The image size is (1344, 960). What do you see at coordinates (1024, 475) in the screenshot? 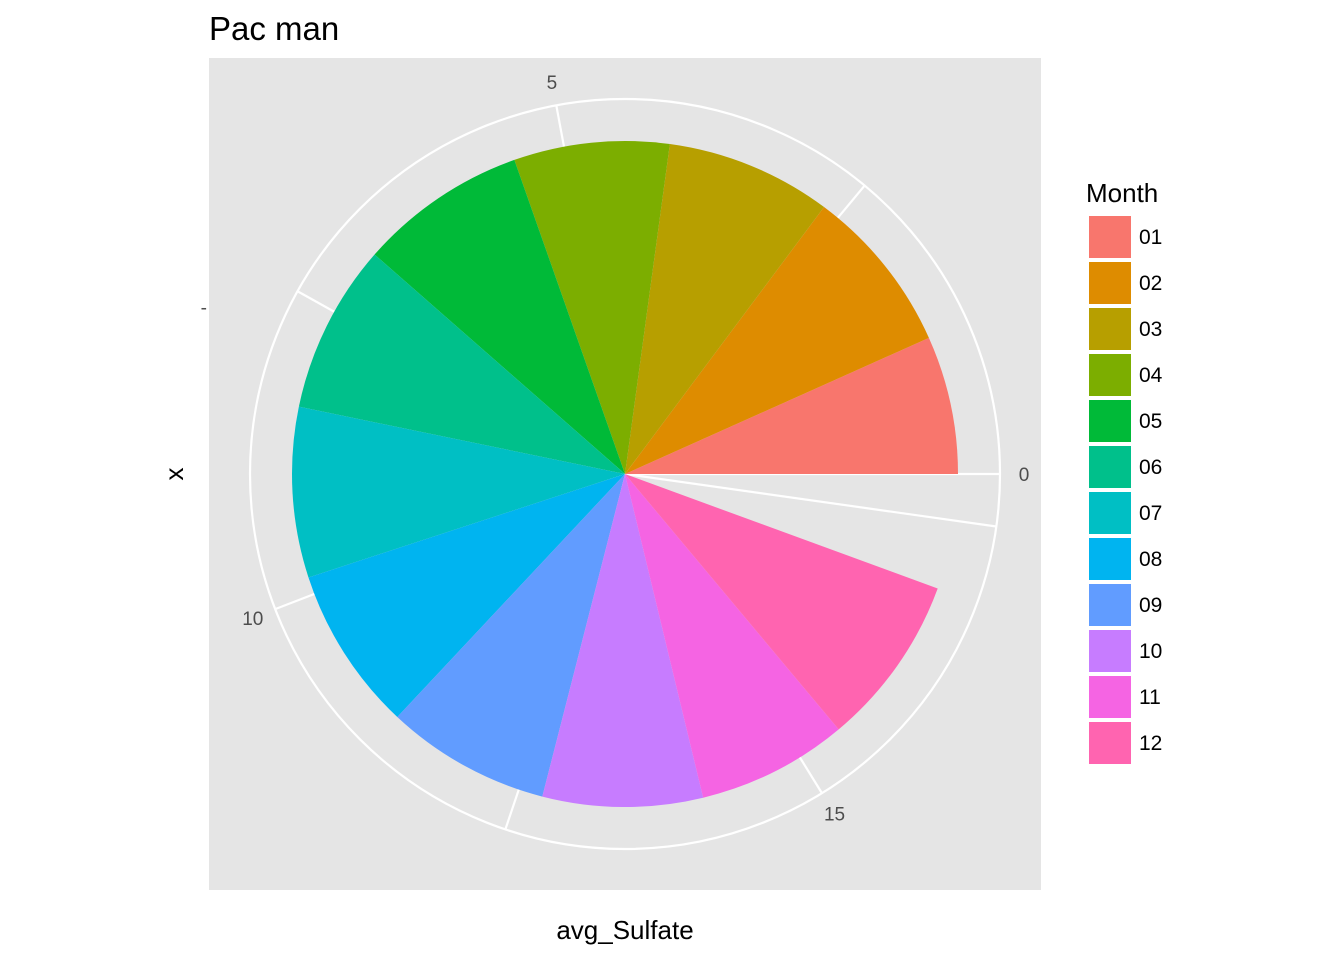
I see `theta-tick-label: 0` at bounding box center [1024, 475].